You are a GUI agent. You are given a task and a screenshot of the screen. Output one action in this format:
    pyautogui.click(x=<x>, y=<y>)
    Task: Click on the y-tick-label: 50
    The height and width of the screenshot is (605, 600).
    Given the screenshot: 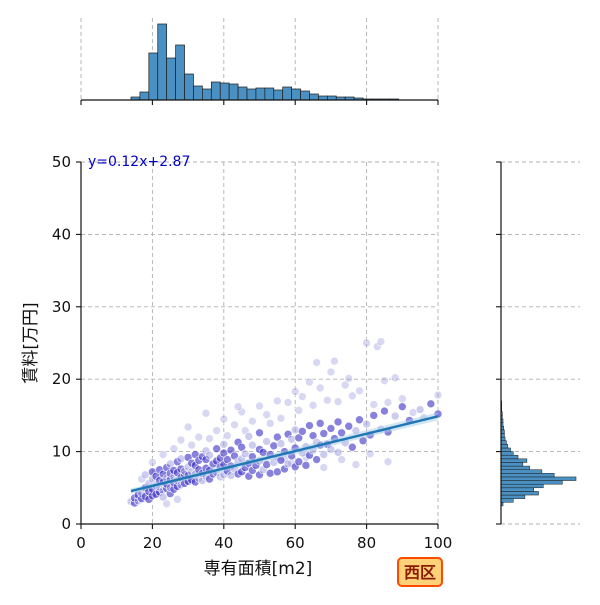 What is the action you would take?
    pyautogui.click(x=61, y=162)
    